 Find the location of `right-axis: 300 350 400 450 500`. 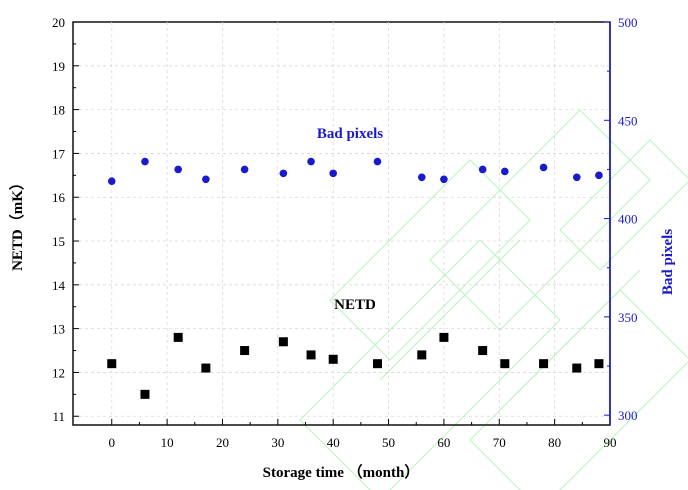

right-axis: 300 350 400 450 500 is located at coordinates (621, 219).